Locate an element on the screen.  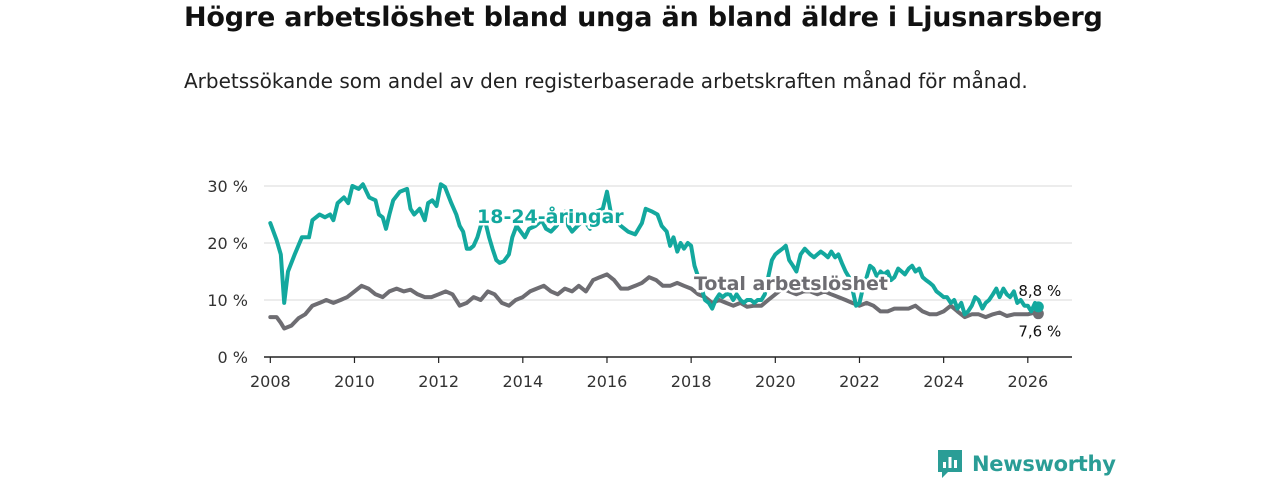
series-label-youth: 18-24-åringar is located at coordinates (550, 216).